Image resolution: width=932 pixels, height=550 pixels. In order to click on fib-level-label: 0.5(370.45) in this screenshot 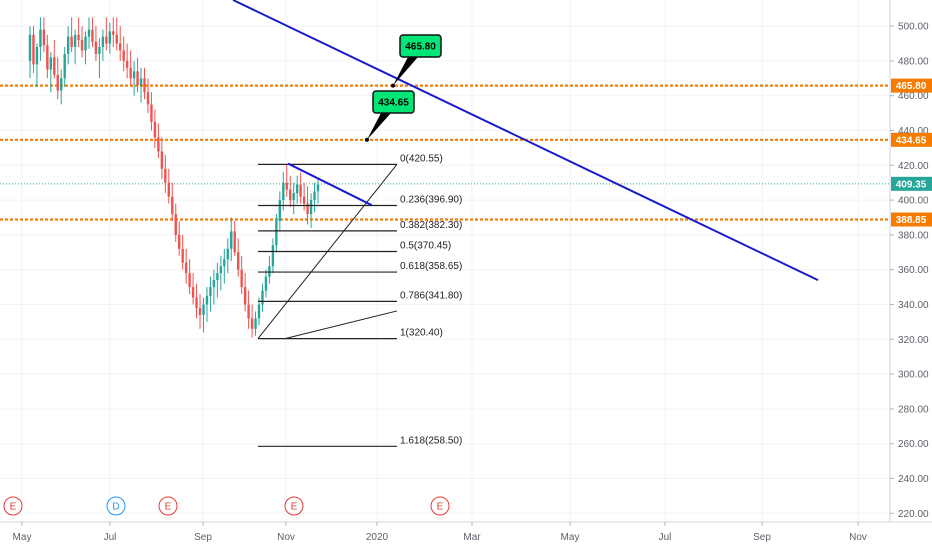, I will do `click(425, 246)`.